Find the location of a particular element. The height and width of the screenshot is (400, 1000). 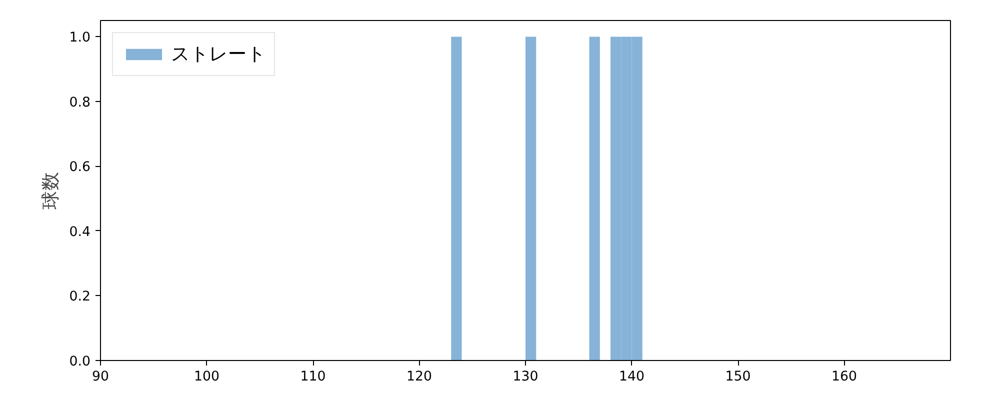

x-tick-label: 150 is located at coordinates (738, 377).